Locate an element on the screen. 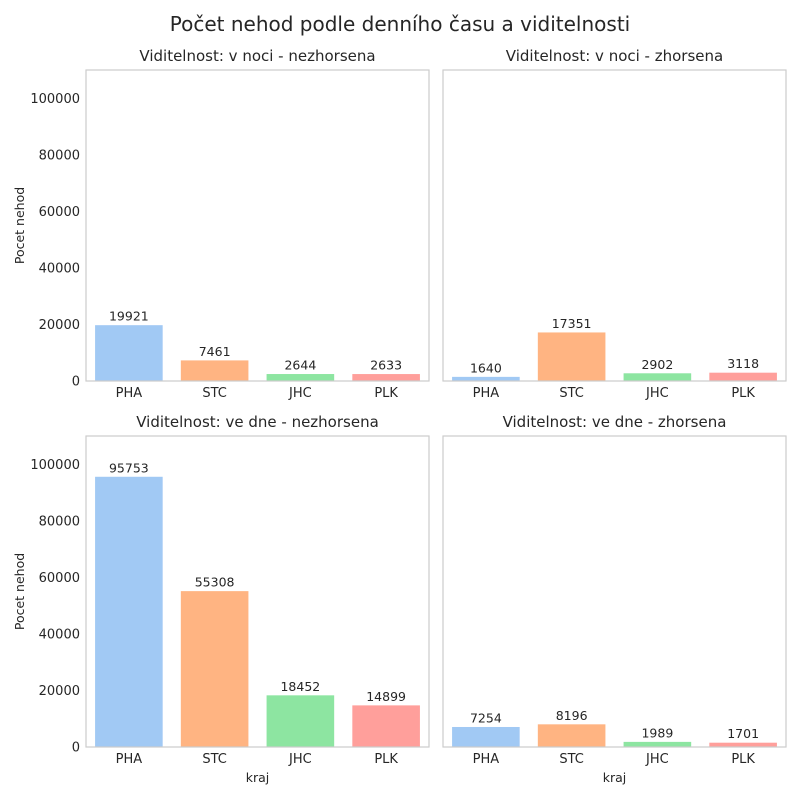  data-label: 7254 is located at coordinates (486, 717).